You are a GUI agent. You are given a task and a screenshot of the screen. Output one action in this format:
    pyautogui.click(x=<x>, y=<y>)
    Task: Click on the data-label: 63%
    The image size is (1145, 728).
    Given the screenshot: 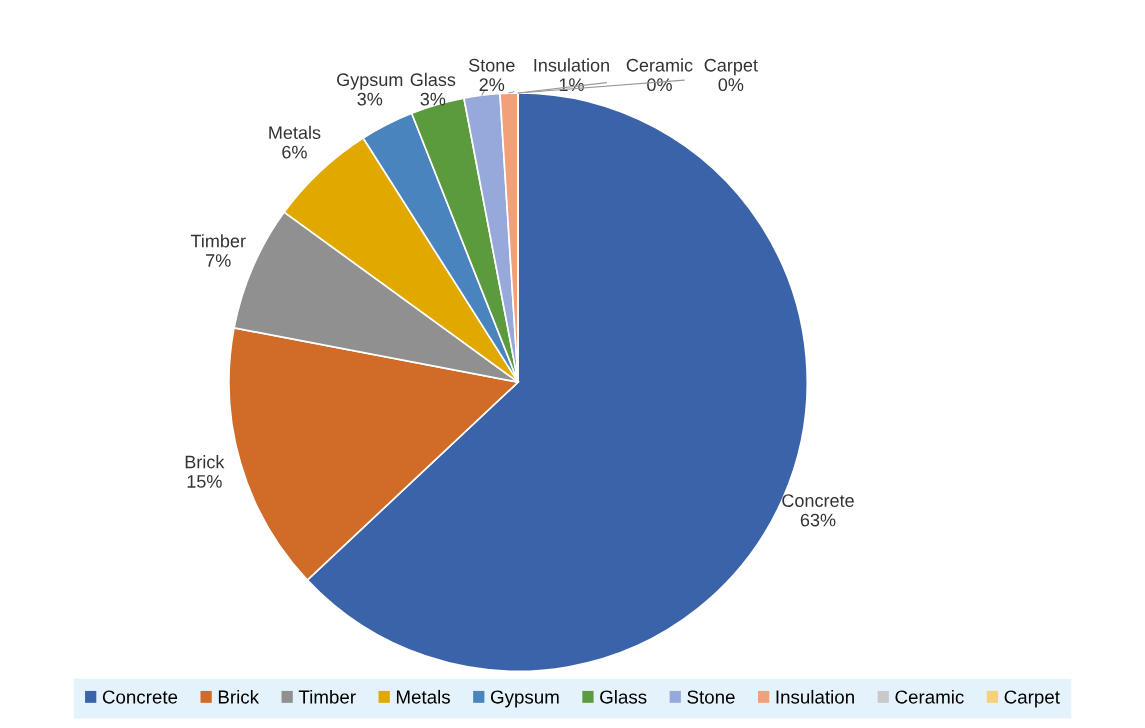 What is the action you would take?
    pyautogui.click(x=818, y=520)
    